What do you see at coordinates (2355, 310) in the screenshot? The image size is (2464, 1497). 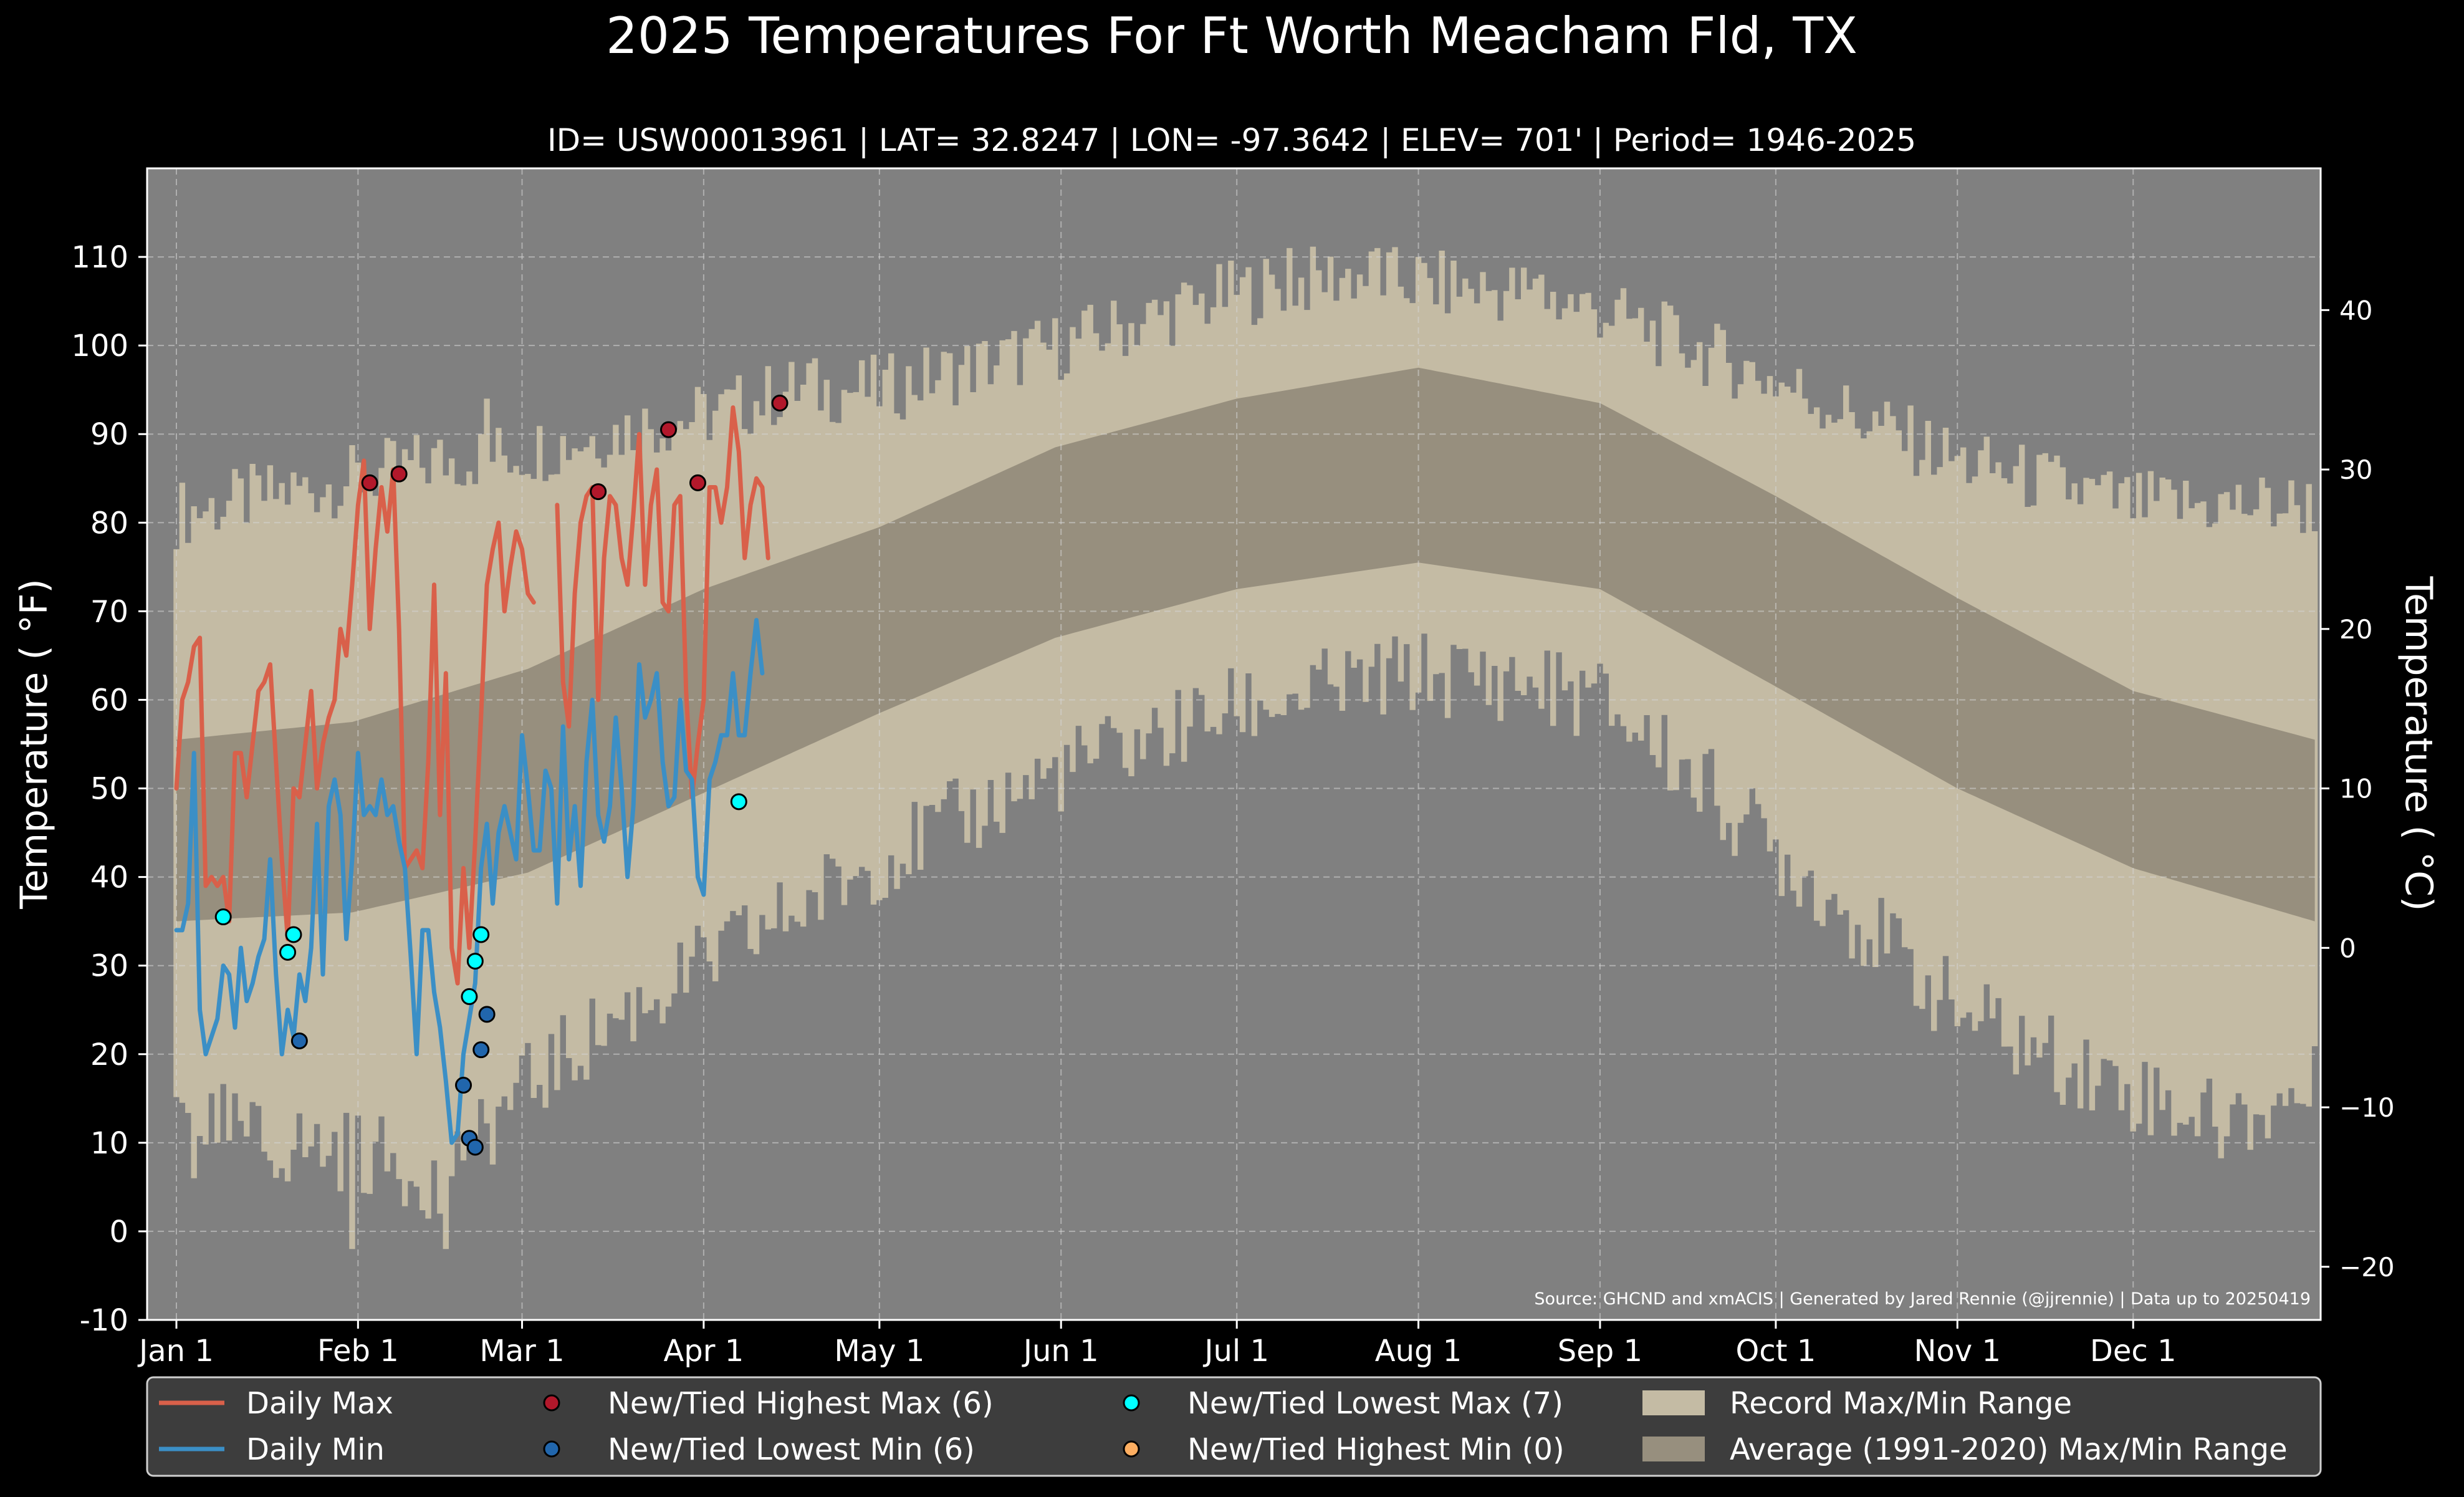 I see `y2-tick-label: 40` at bounding box center [2355, 310].